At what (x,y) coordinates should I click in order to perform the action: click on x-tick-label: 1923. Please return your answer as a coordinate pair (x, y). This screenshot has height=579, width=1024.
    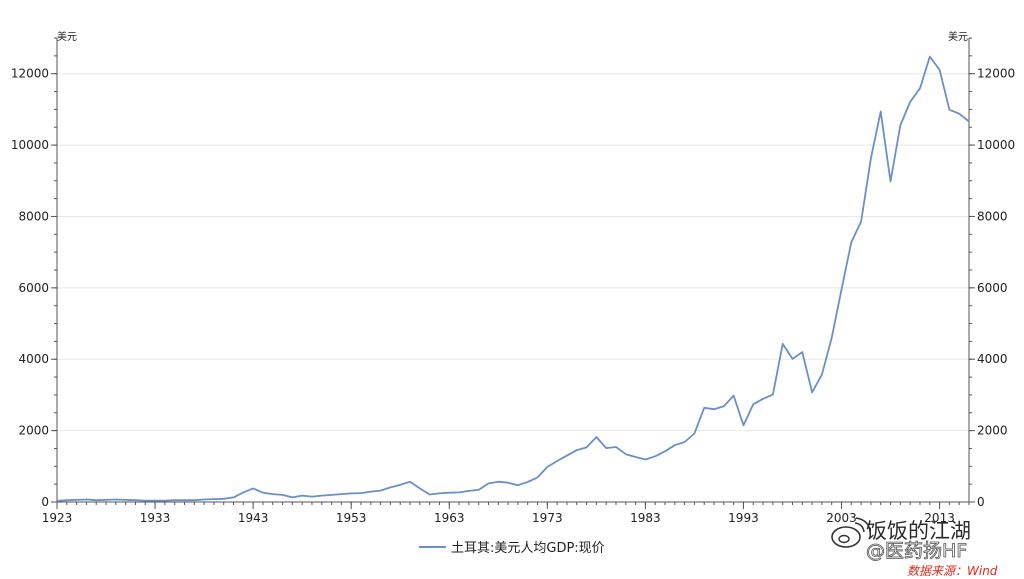
    Looking at the image, I should click on (57, 518).